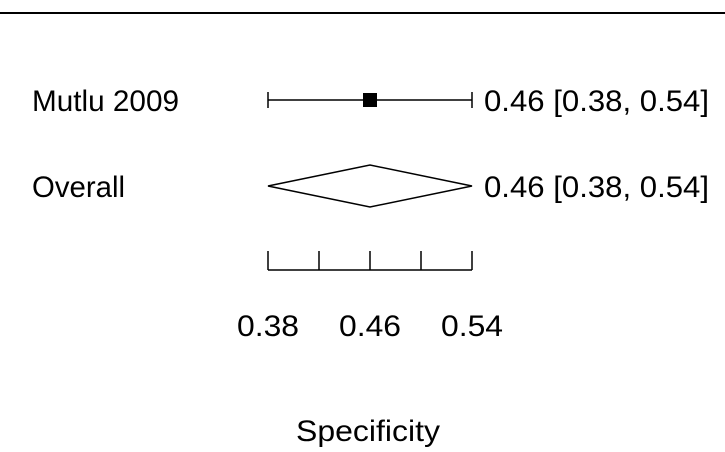  Describe the element at coordinates (105, 101) in the screenshot. I see `study-label: Mutlu 2009` at that location.